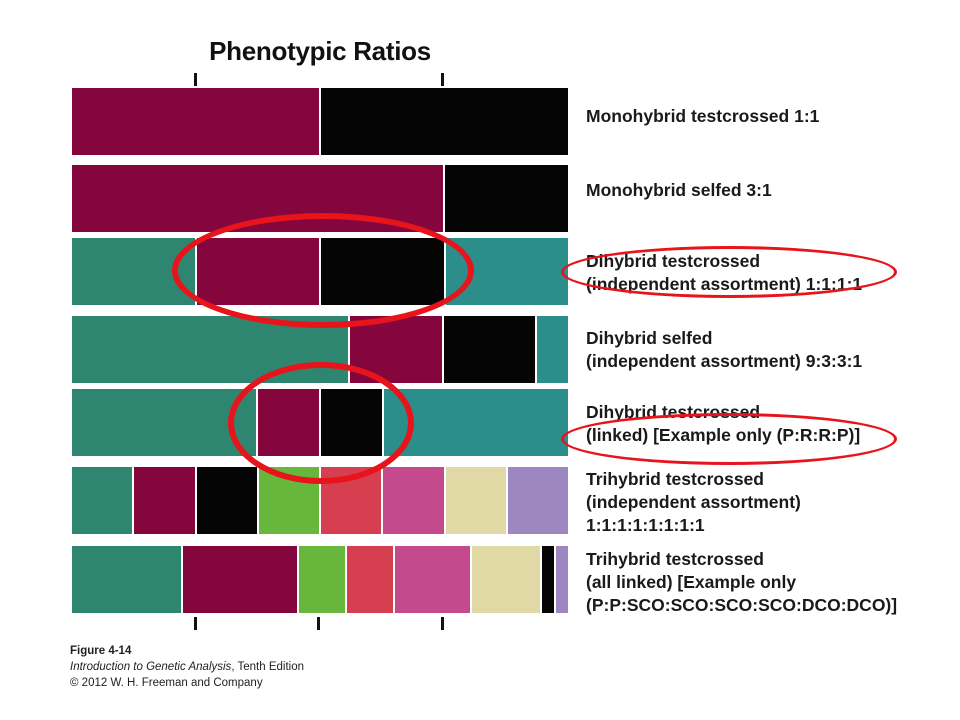  I want to click on diagram-title: Phenotypic Ratios, so click(320, 51).